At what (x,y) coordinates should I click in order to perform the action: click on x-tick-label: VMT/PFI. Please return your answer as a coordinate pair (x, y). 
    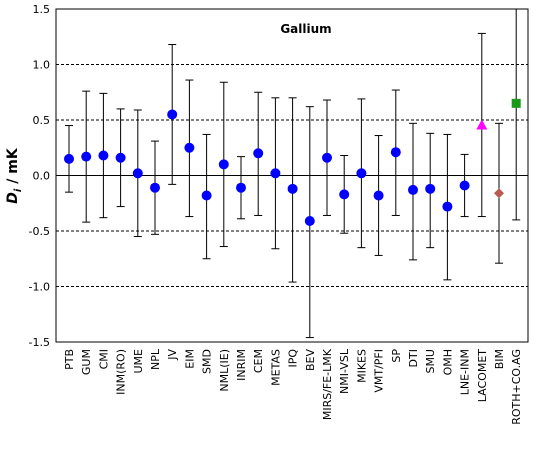
    Looking at the image, I should click on (379, 371).